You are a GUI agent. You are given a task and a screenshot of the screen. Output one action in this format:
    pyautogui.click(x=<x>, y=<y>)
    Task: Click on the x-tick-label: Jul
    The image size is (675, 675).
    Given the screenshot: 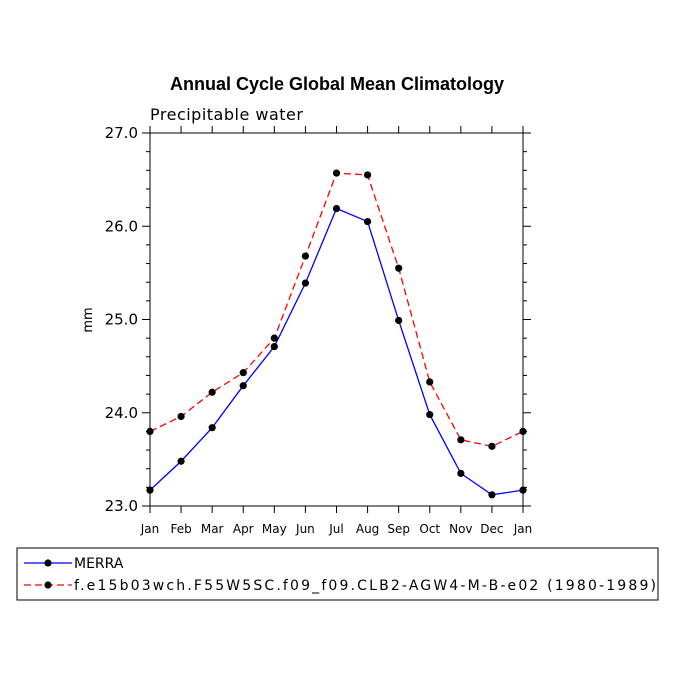 What is the action you would take?
    pyautogui.click(x=335, y=529)
    